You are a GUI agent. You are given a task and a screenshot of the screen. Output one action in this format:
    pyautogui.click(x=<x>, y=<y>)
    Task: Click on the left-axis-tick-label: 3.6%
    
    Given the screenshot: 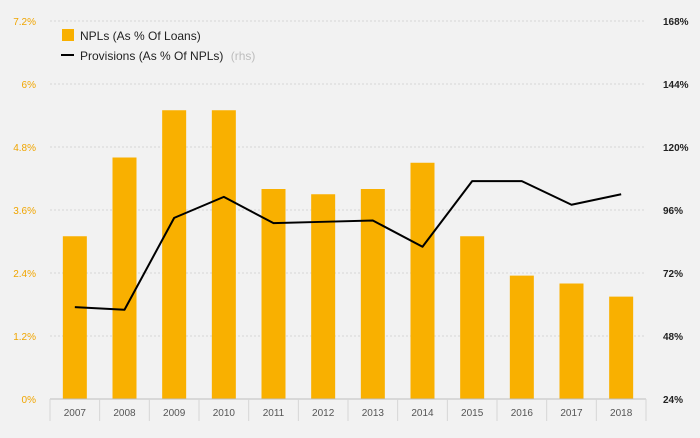 What is the action you would take?
    pyautogui.click(x=24, y=211)
    